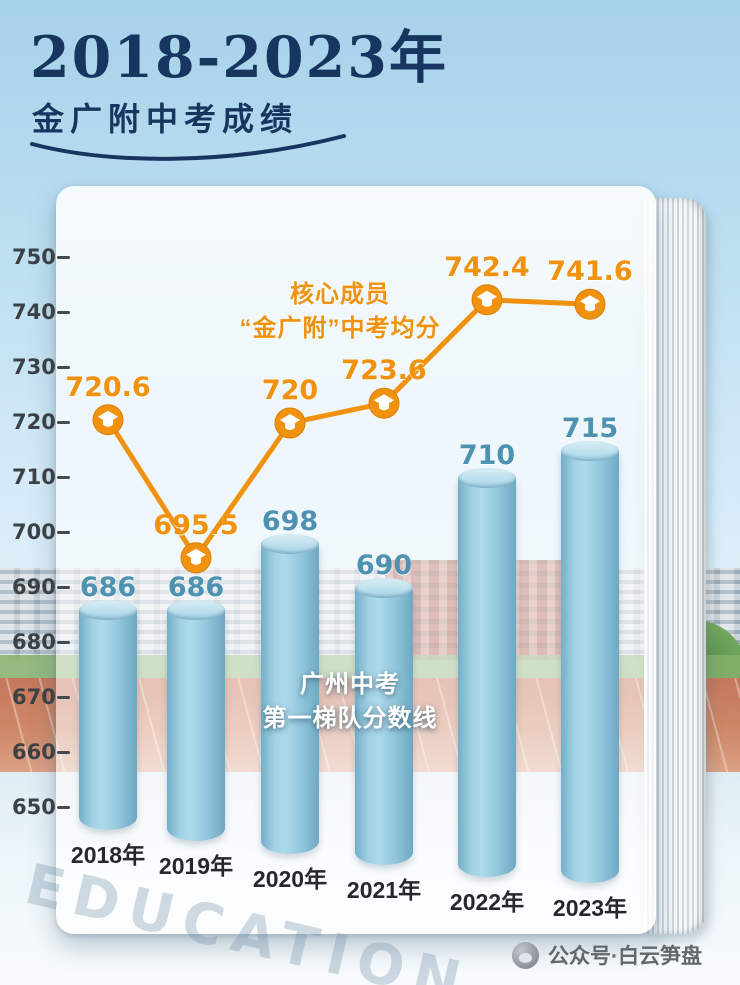 The width and height of the screenshot is (740, 985). Describe the element at coordinates (340, 311) in the screenshot. I see `line-series-annotation: 核心成员 “金广附”中考均分` at that location.